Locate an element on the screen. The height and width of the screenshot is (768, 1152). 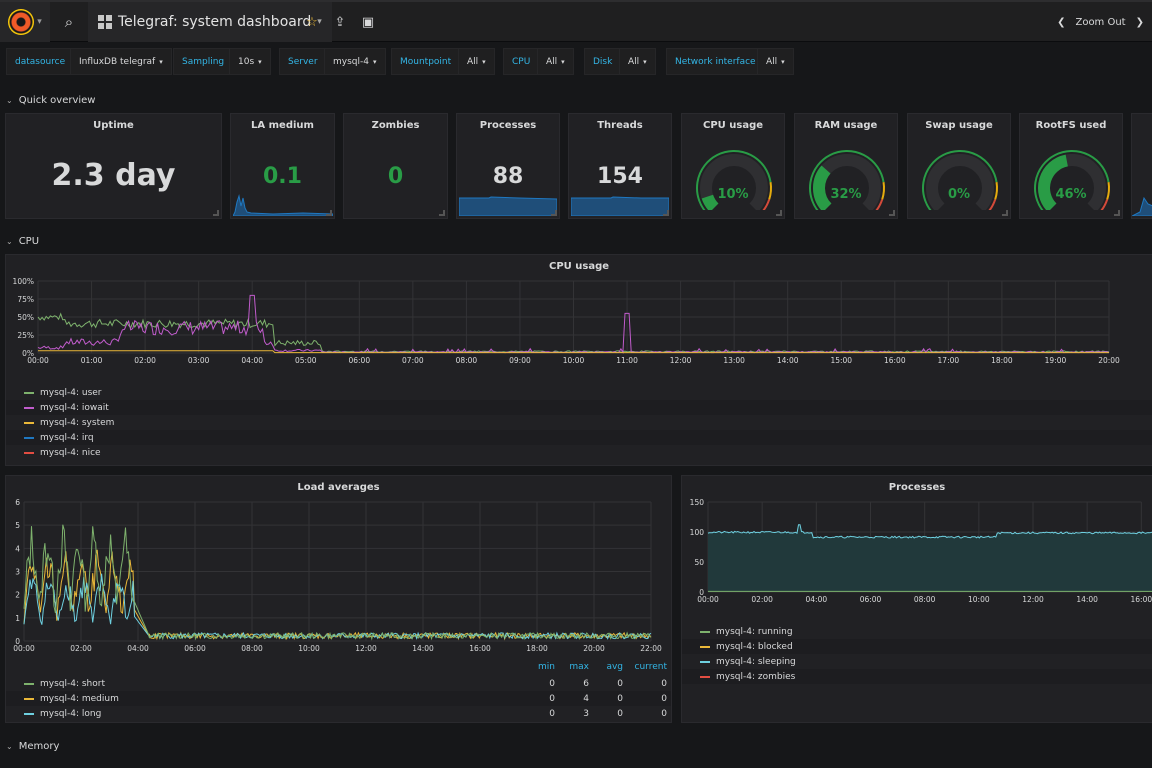
panel-processes: Processes 88 is located at coordinates (508, 166).